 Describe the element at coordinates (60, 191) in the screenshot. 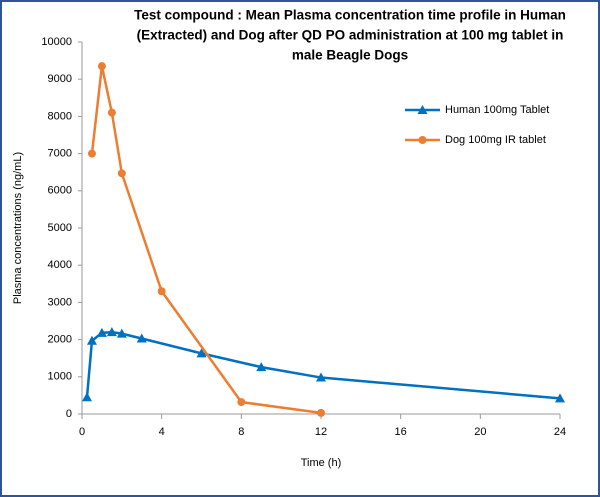

I see `y-tick-label: 6000` at that location.